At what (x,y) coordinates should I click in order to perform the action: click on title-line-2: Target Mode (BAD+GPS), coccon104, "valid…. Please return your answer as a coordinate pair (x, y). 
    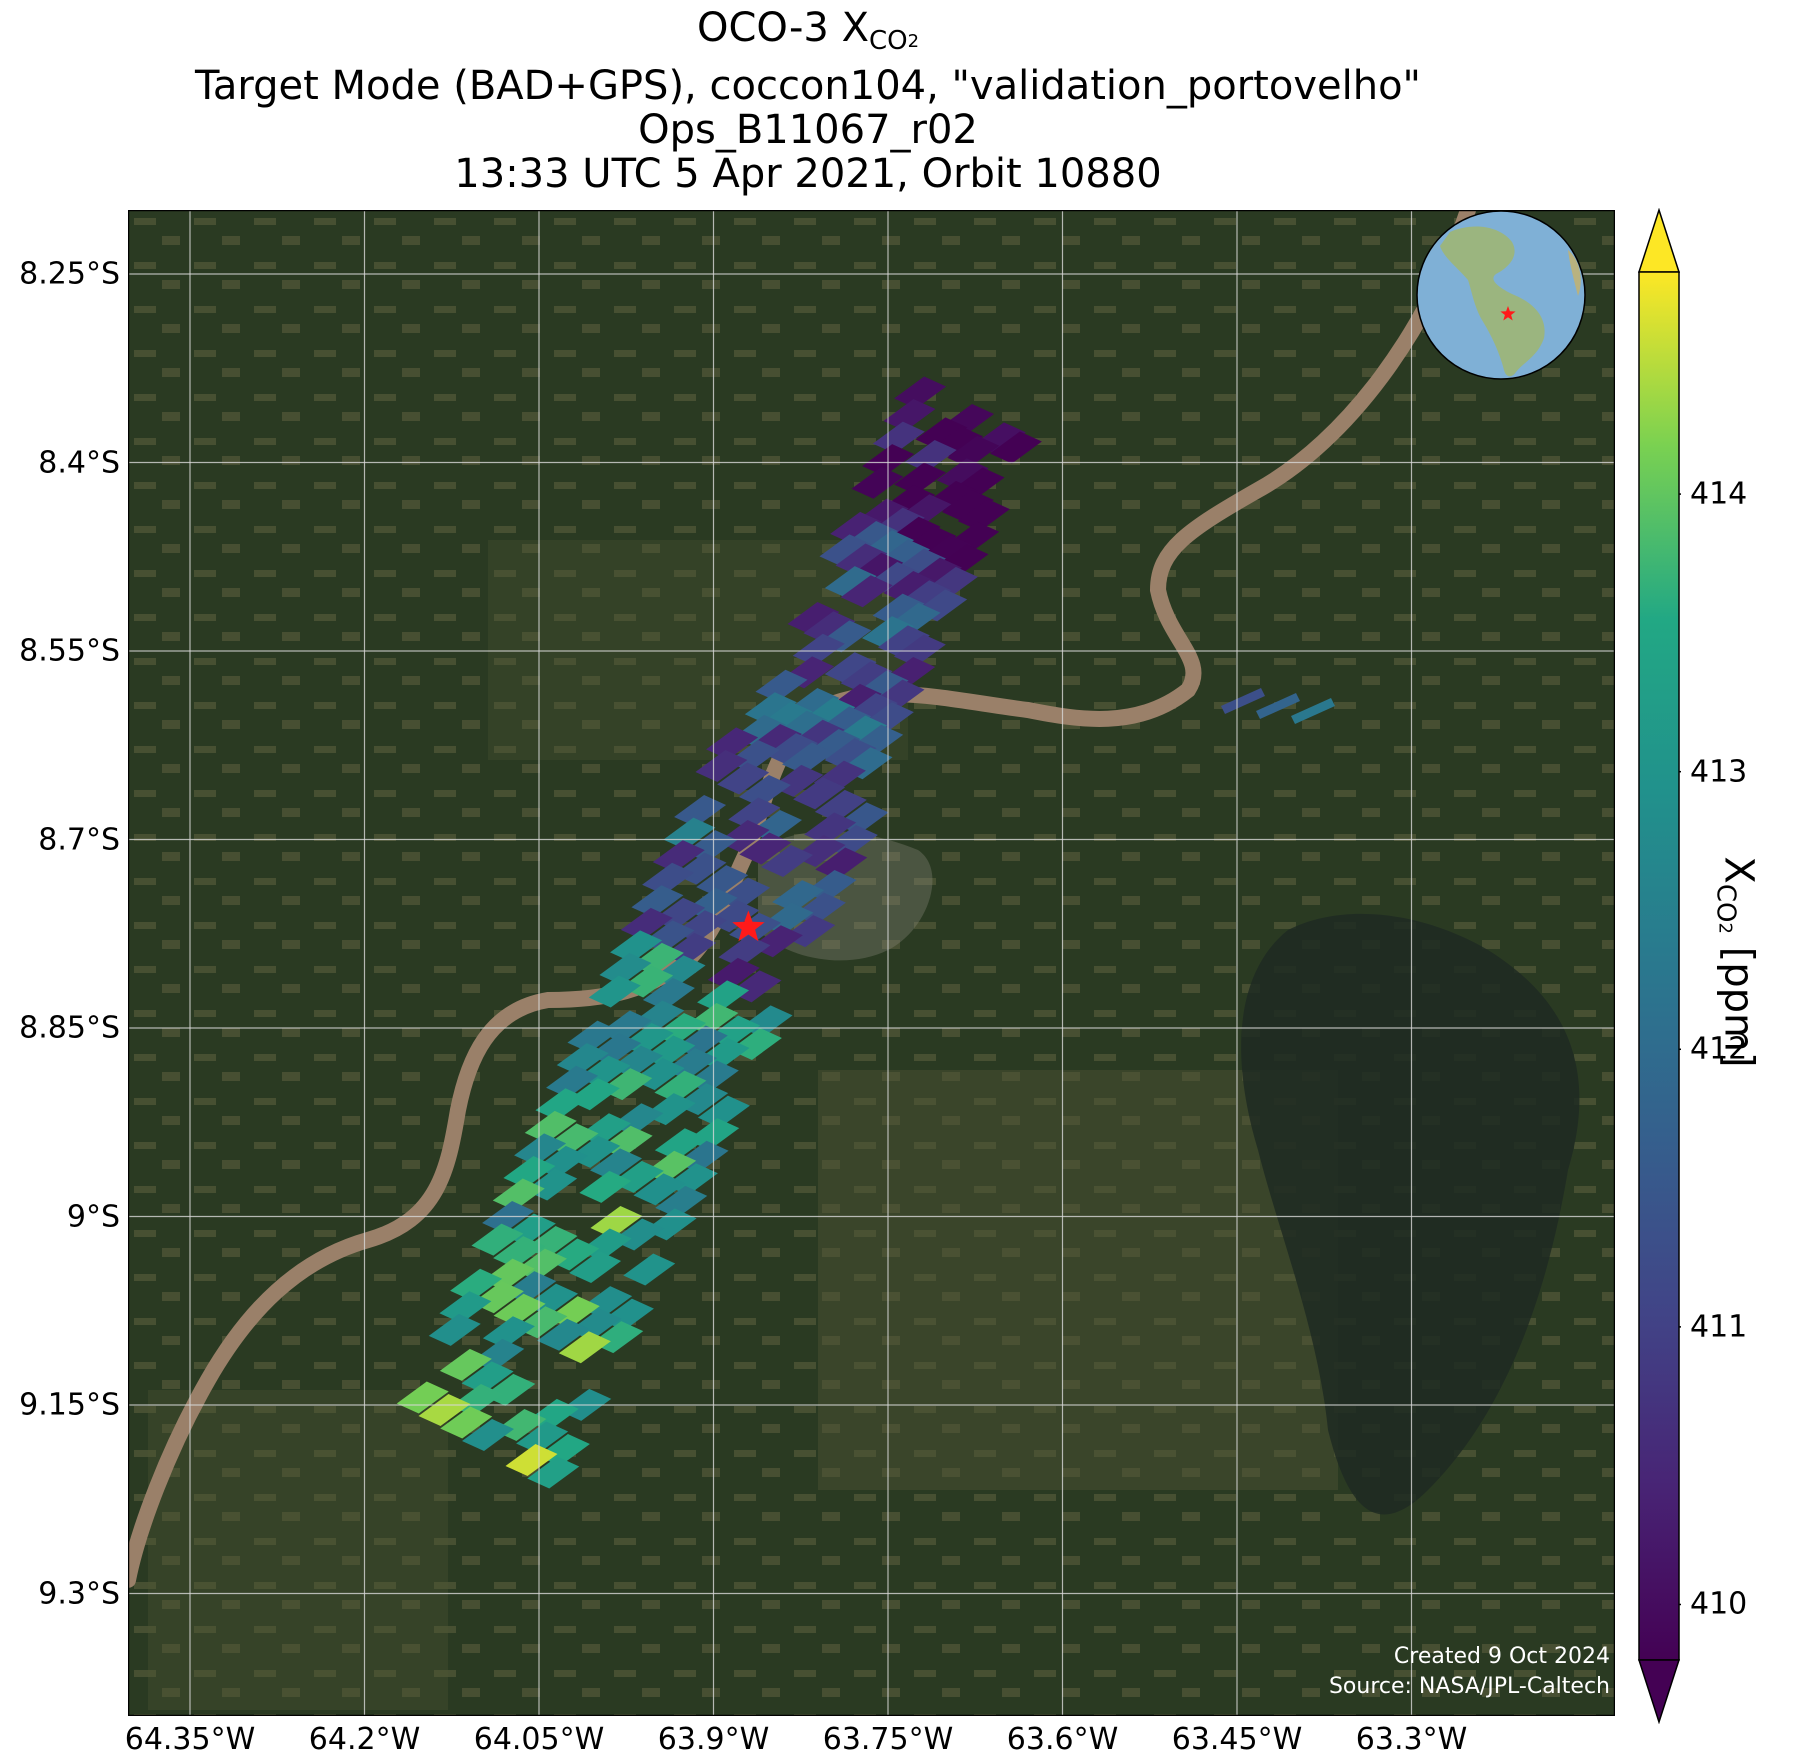
    Looking at the image, I should click on (808, 86).